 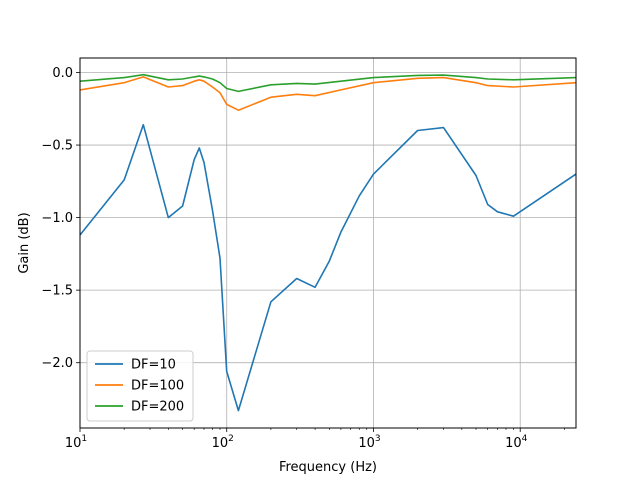 What do you see at coordinates (369, 442) in the screenshot?
I see `x-tick-label: 10³` at bounding box center [369, 442].